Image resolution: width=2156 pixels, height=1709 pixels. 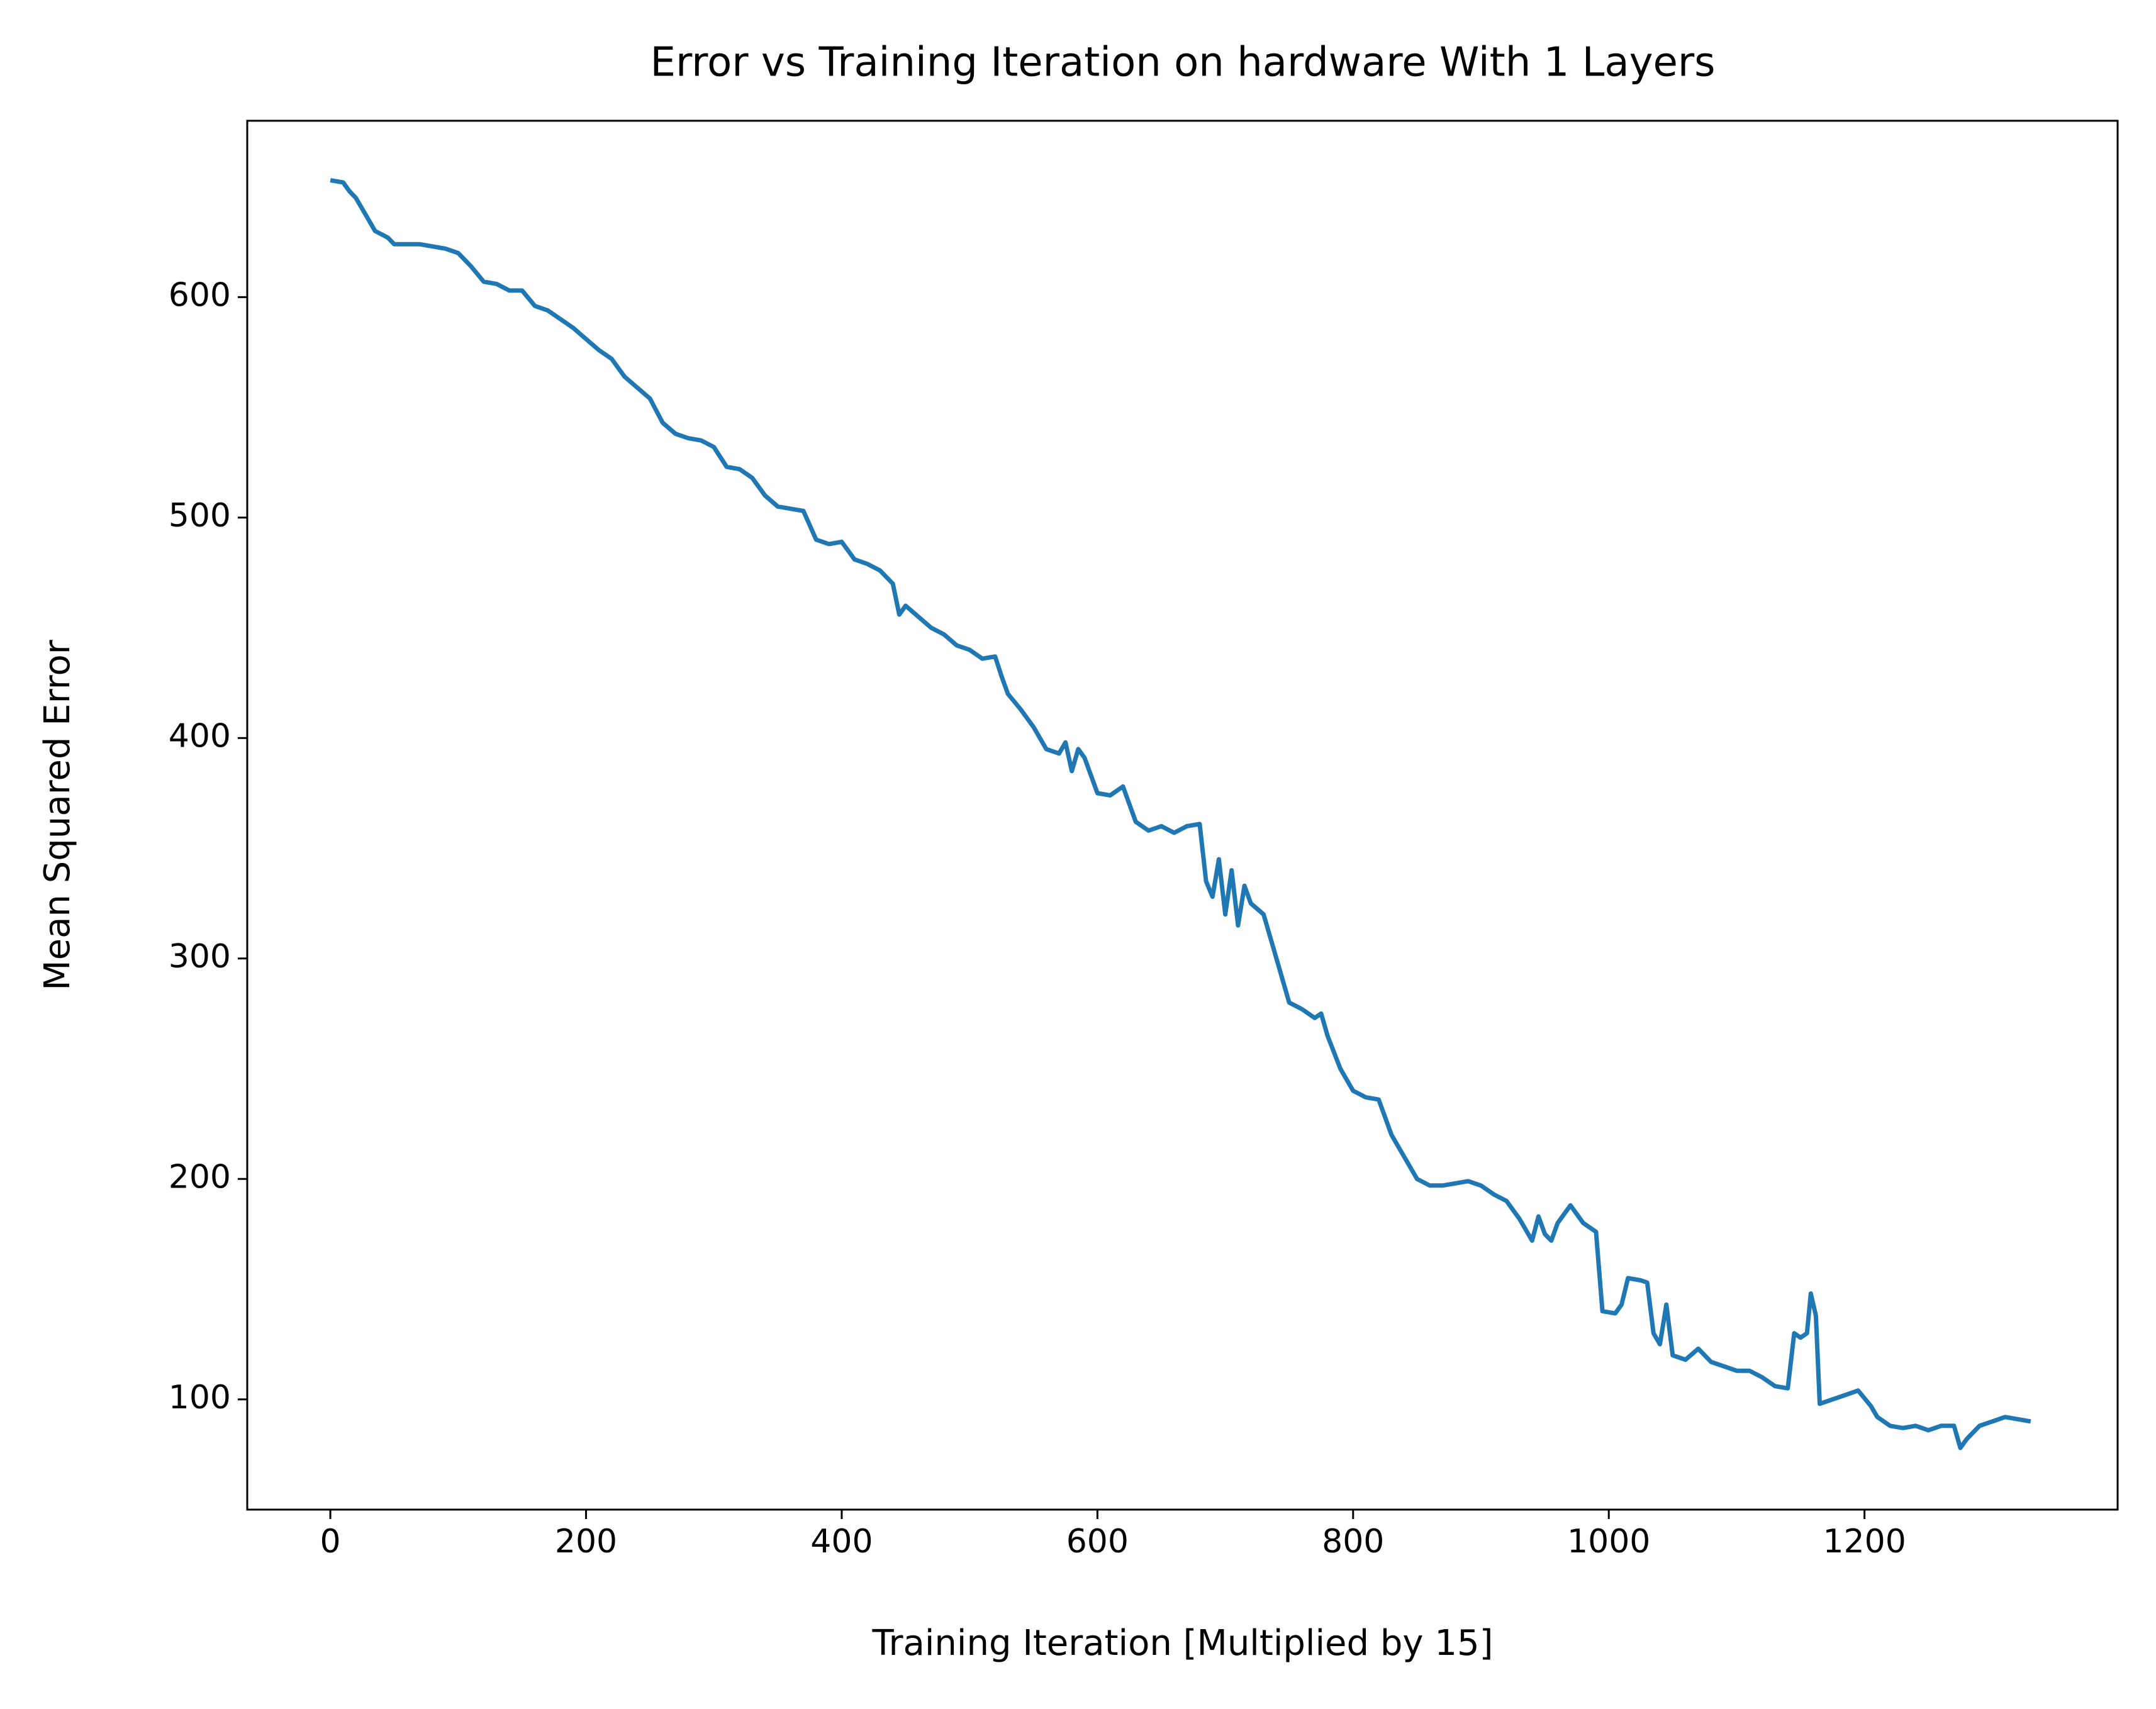 What do you see at coordinates (200, 1398) in the screenshot?
I see `y-tick-label: 100` at bounding box center [200, 1398].